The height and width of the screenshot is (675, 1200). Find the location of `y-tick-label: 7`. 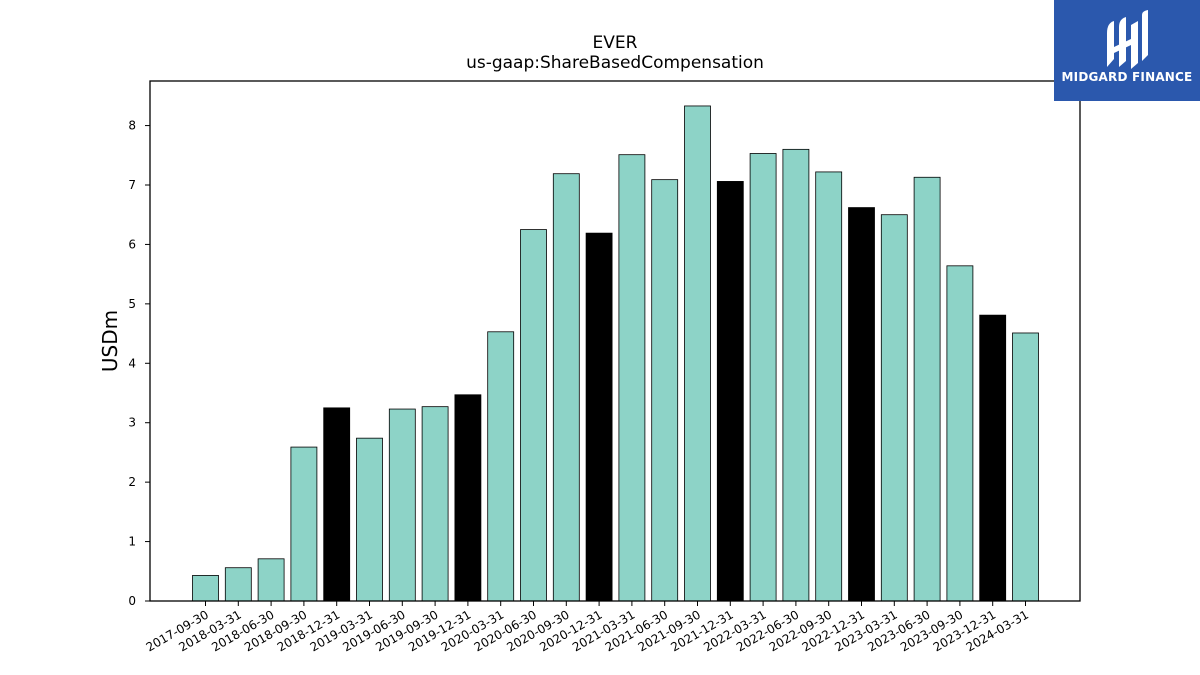

y-tick-label: 7 is located at coordinates (132, 185).